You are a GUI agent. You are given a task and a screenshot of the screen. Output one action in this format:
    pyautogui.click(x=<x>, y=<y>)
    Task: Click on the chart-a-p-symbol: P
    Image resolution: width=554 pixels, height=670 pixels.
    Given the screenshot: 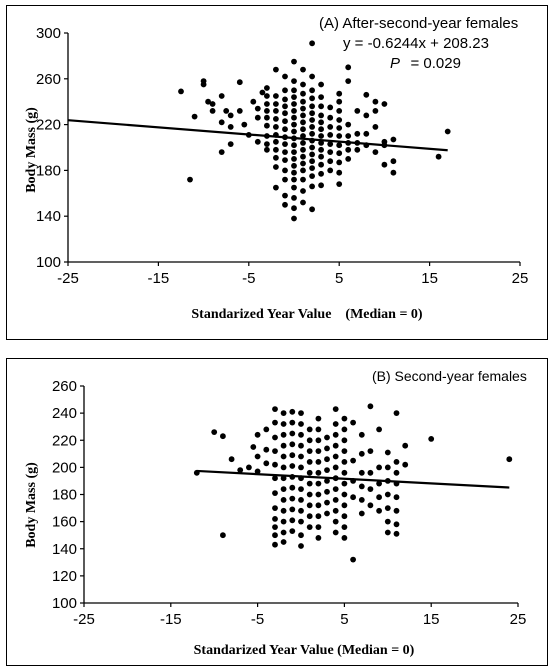 What is the action you would take?
    pyautogui.click(x=395, y=63)
    